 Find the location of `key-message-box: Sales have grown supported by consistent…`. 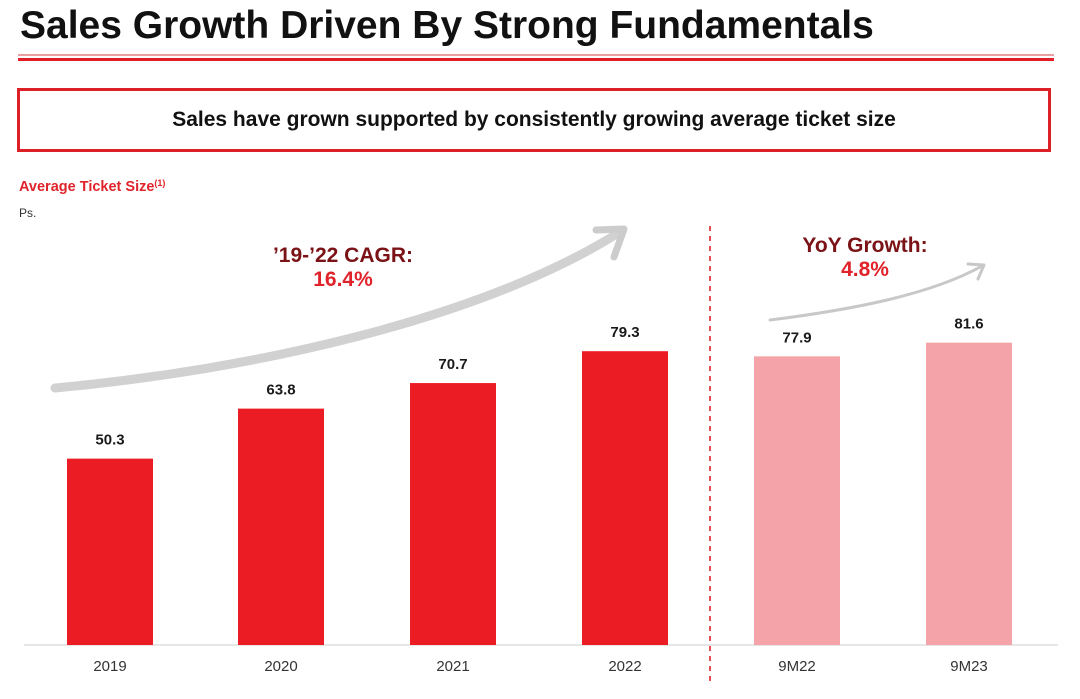

key-message-box: Sales have grown supported by consistent… is located at coordinates (534, 120).